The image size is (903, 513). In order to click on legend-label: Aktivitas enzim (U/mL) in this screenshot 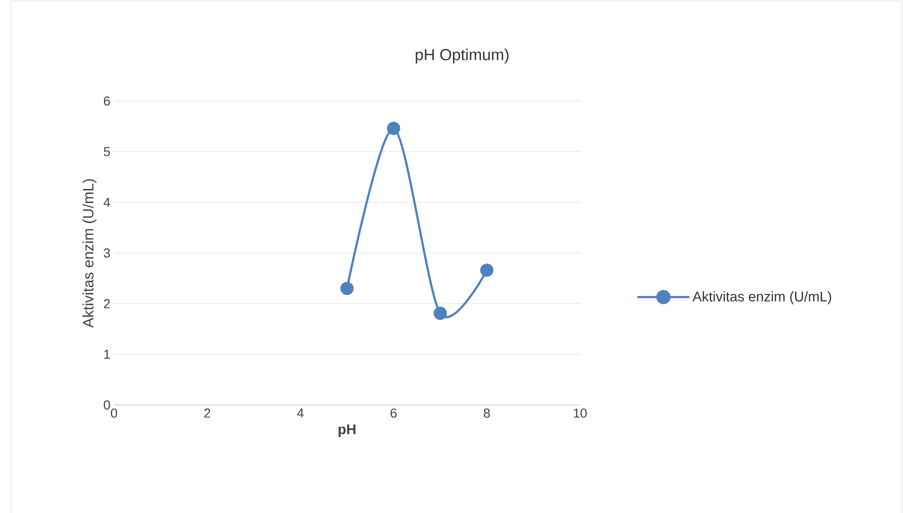, I will do `click(762, 297)`.